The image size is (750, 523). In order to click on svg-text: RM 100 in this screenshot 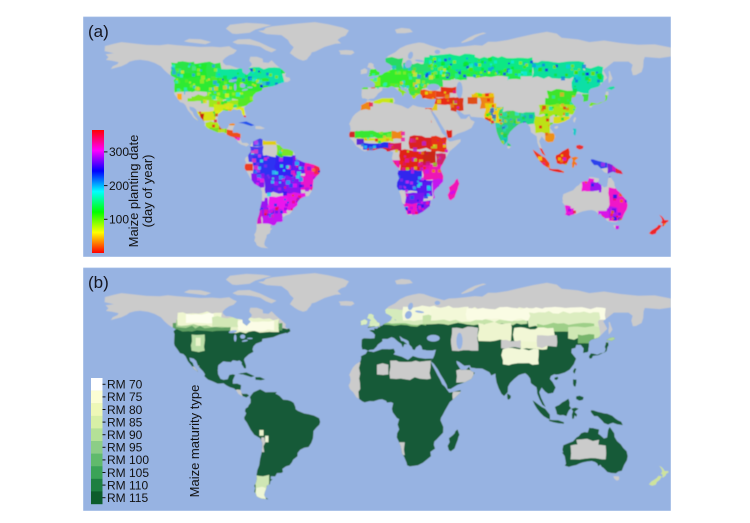, I will do `click(128, 460)`.